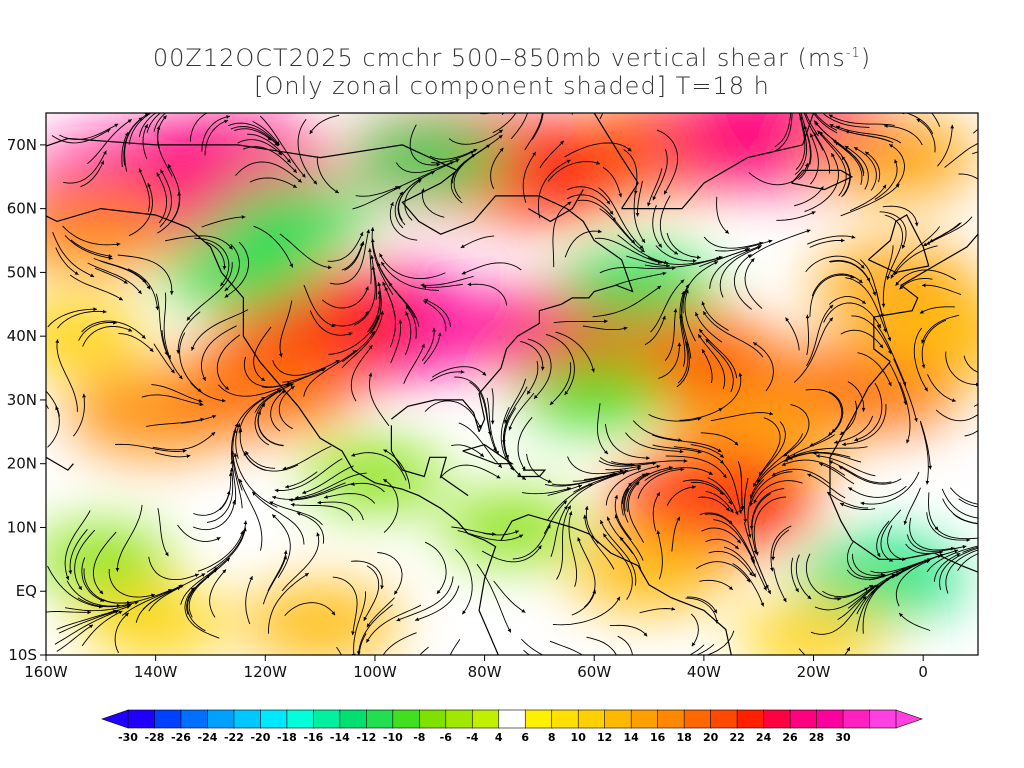 Image resolution: width=1024 pixels, height=768 pixels. Describe the element at coordinates (816, 737) in the screenshot. I see `colorbar-tick-label: 28` at that location.